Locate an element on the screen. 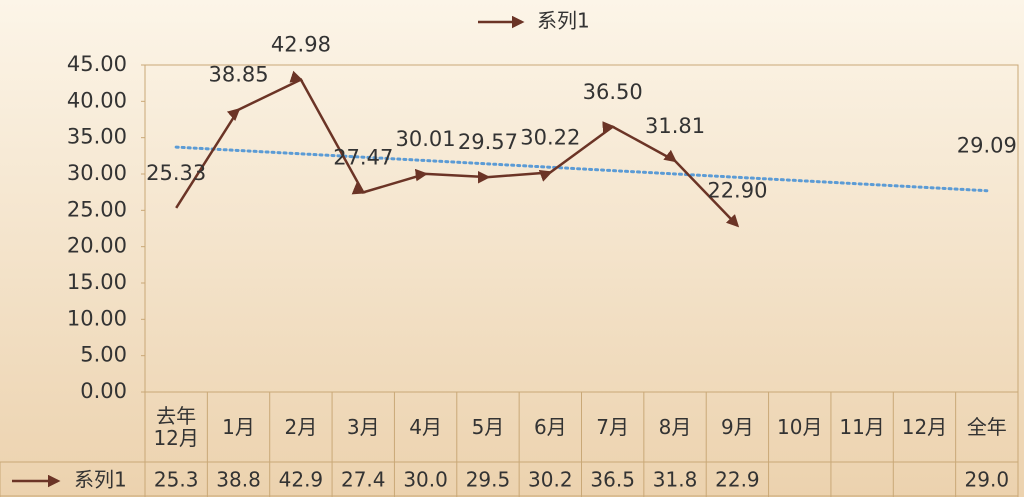  category-text: 全年 is located at coordinates (986, 427).